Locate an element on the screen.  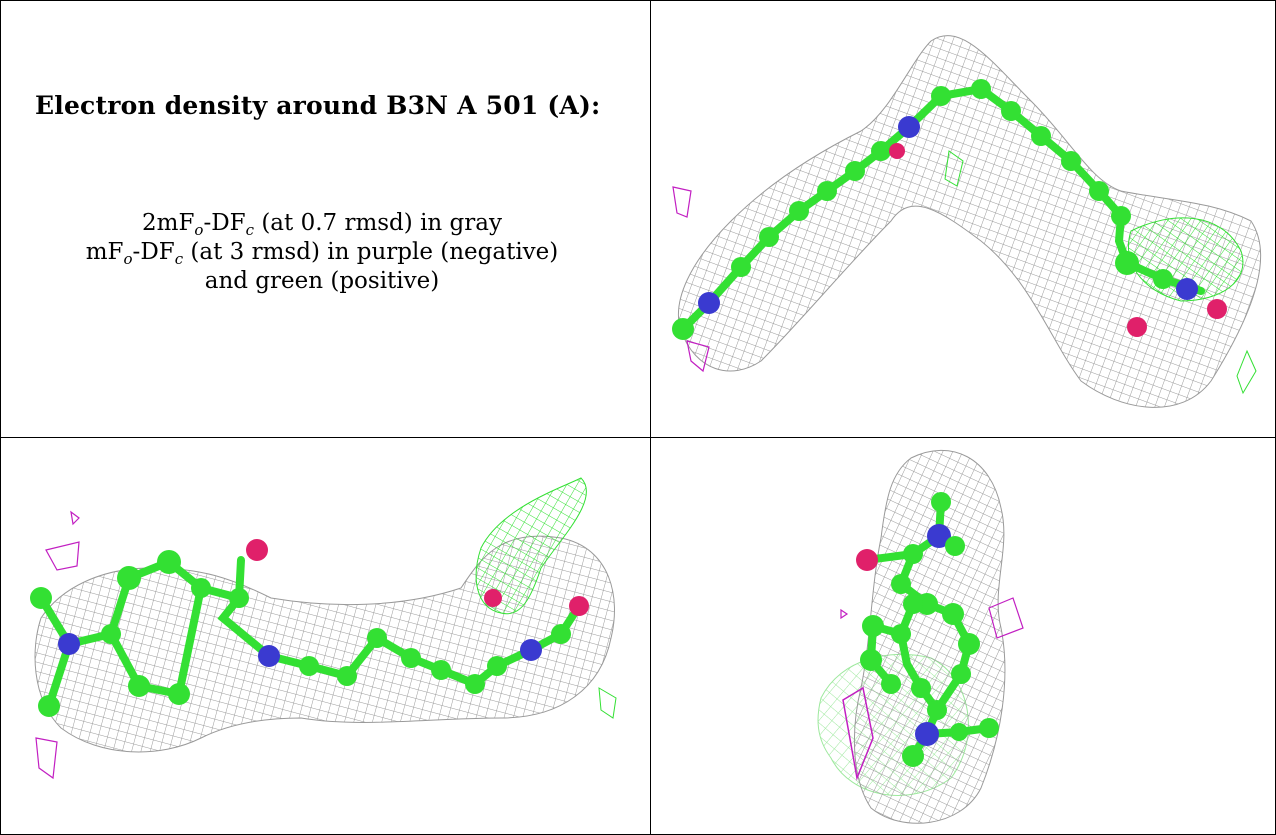
line1-sub-c: c is located at coordinates (250, 230).